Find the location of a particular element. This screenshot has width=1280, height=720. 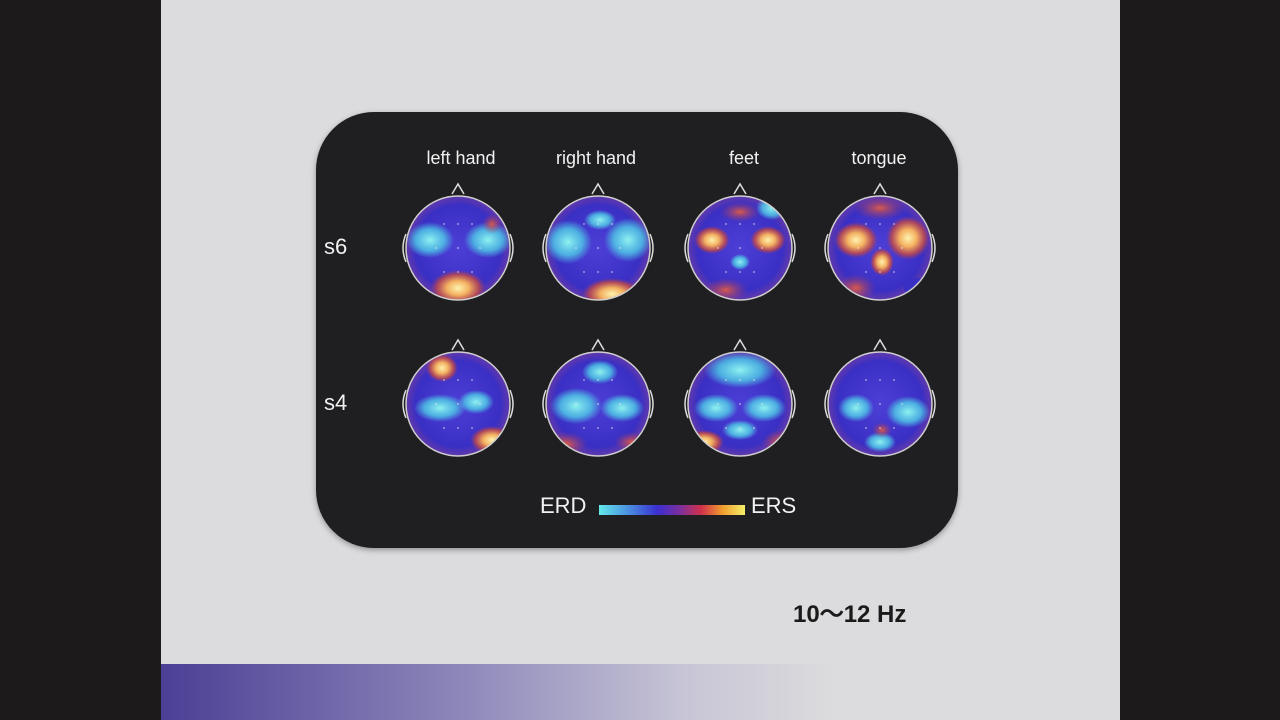

topomap-s6-feet is located at coordinates (740, 241).